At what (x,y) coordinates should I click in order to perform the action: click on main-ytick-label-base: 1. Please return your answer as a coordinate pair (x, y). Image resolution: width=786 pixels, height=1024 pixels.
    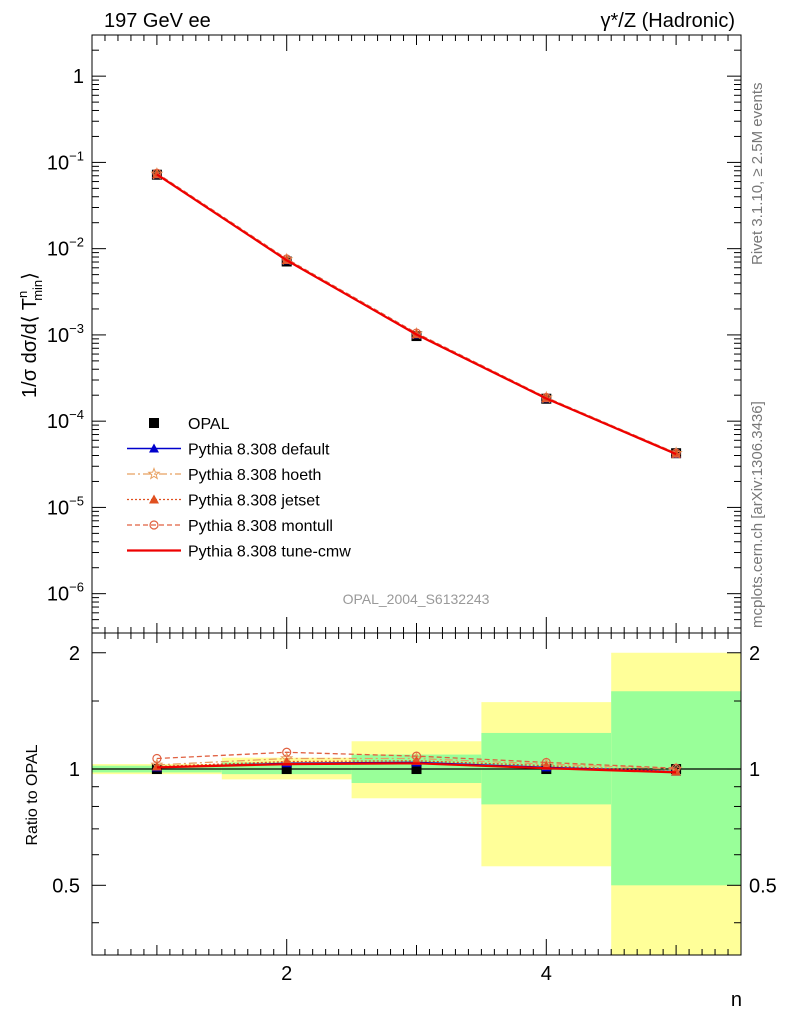
    Looking at the image, I should click on (78, 77).